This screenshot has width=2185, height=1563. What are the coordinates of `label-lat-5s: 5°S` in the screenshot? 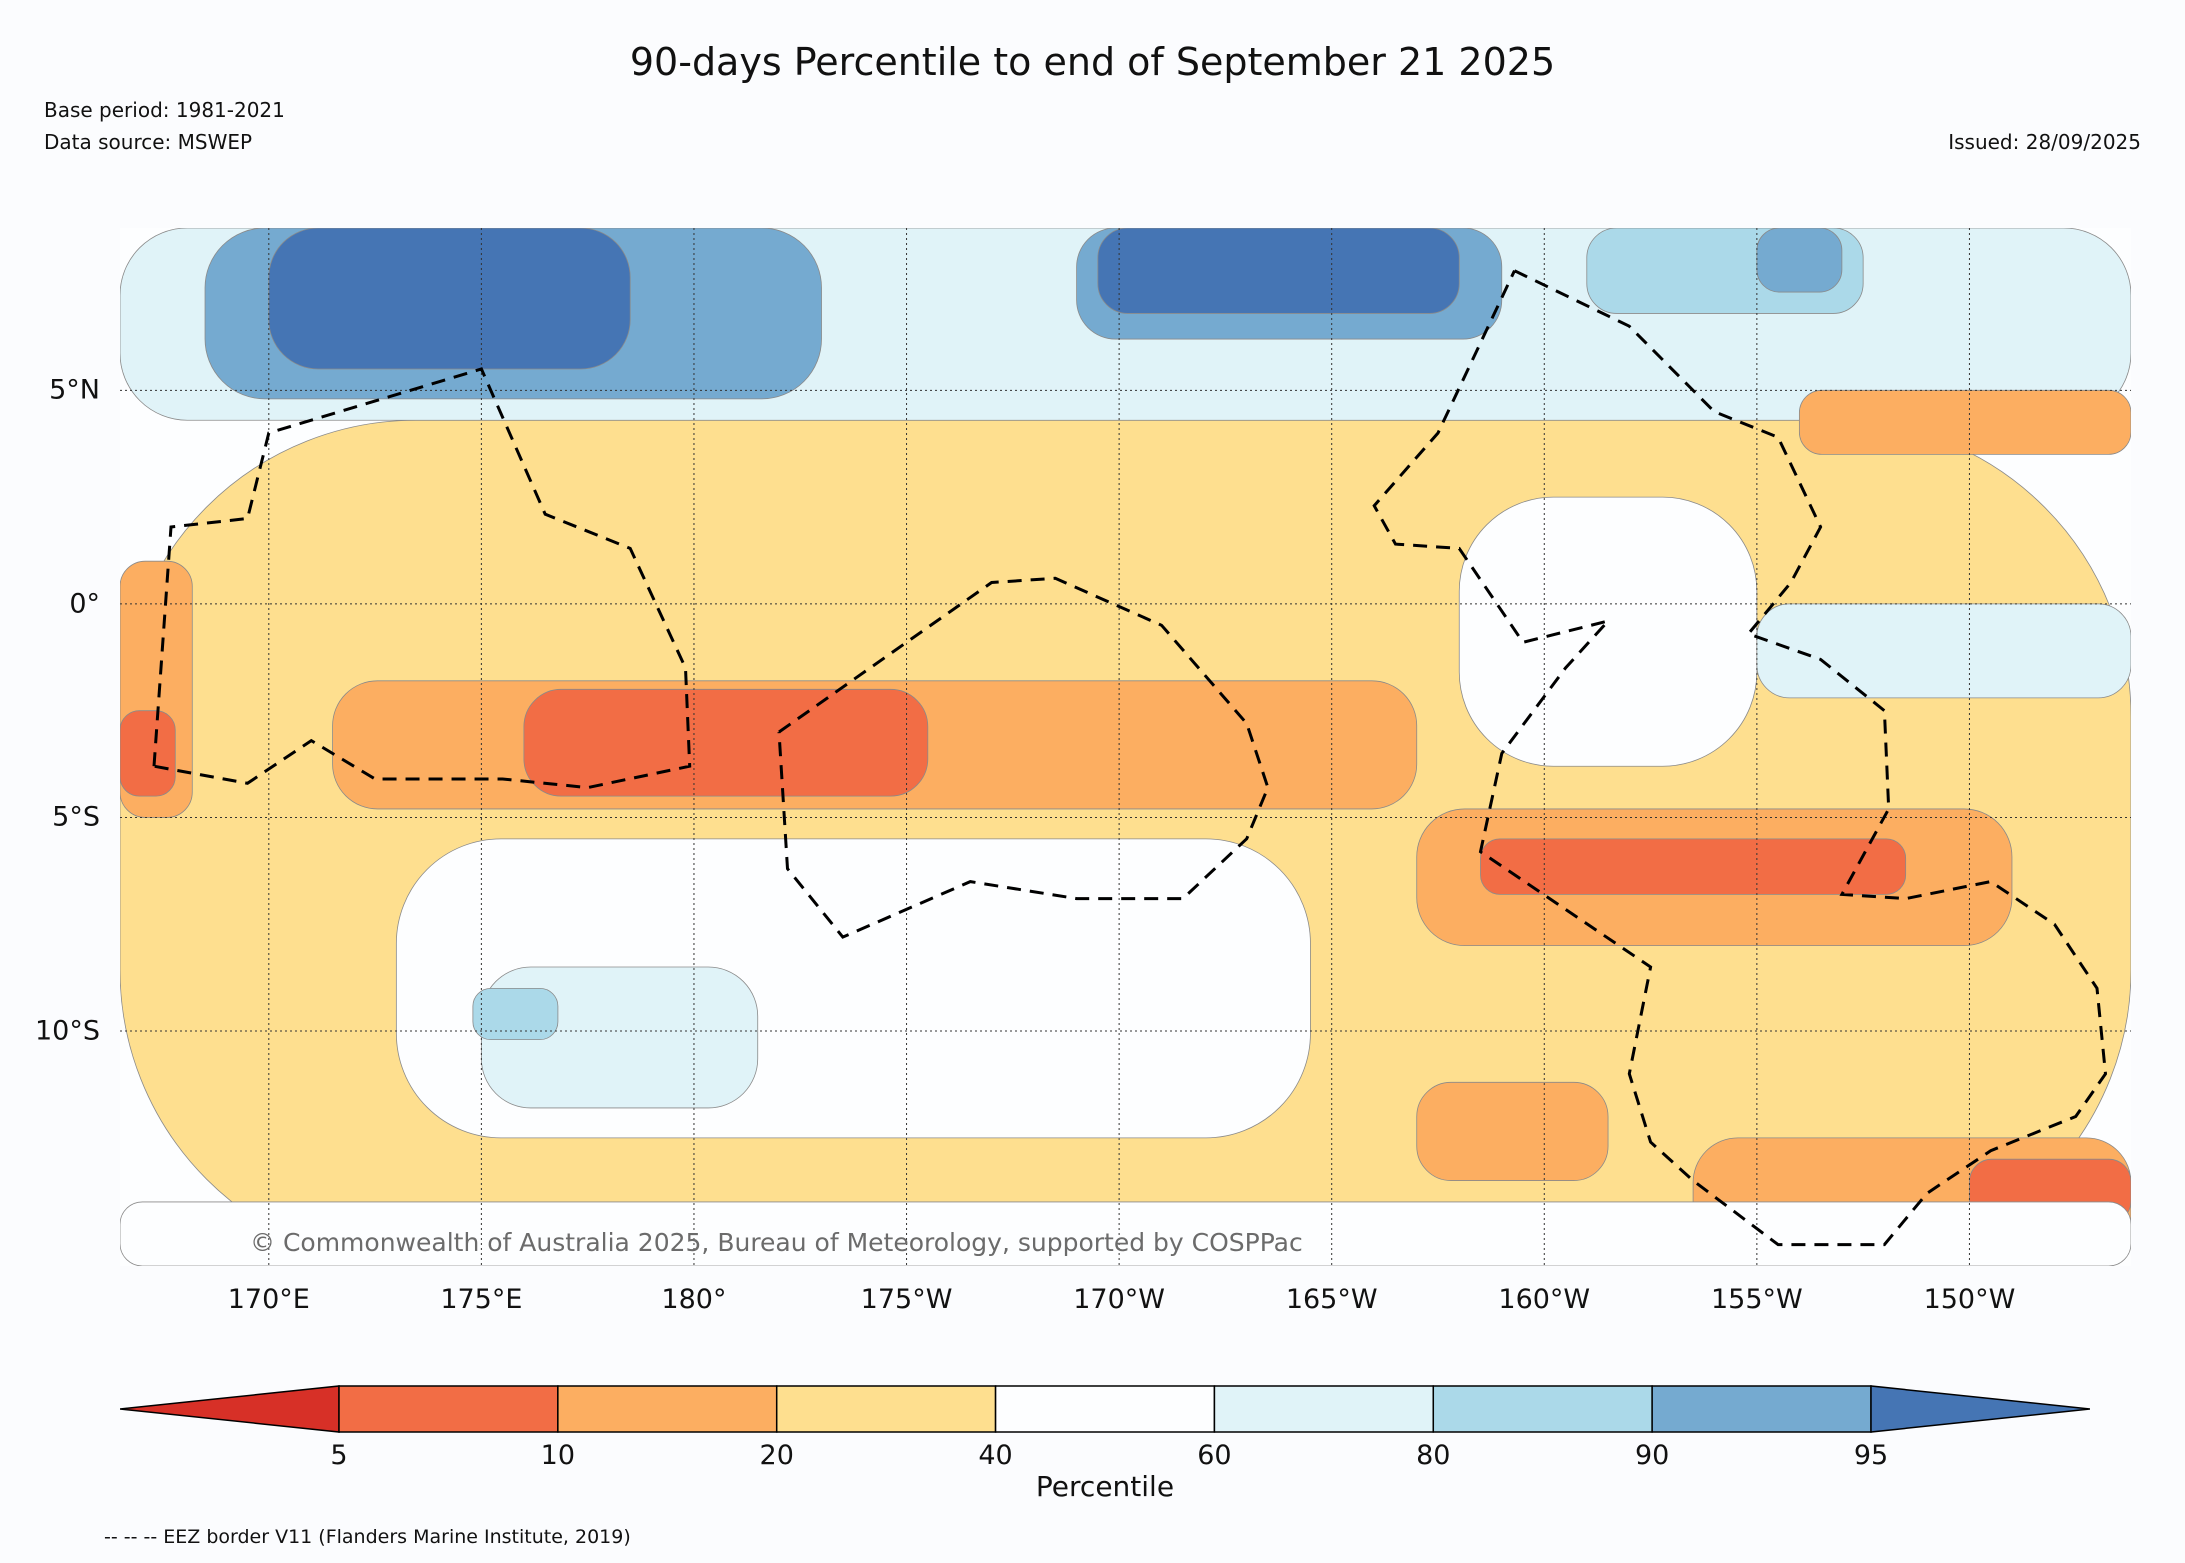 It's located at (76, 817).